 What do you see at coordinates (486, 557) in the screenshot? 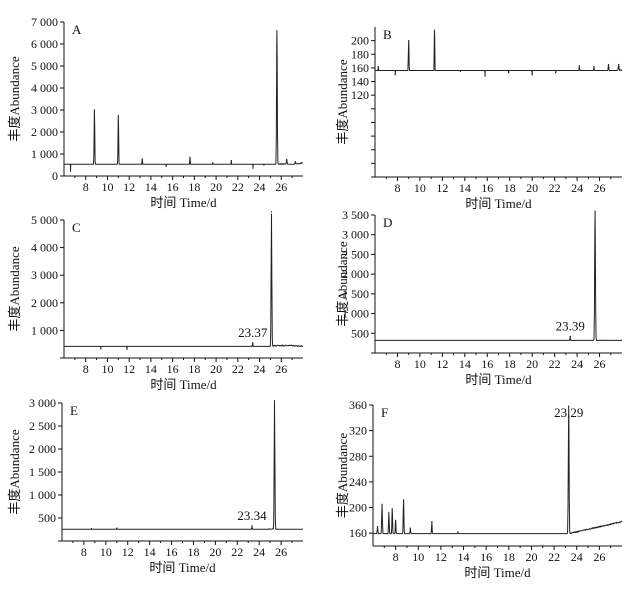
I see `x-tick-label-f-16: 16` at bounding box center [486, 557].